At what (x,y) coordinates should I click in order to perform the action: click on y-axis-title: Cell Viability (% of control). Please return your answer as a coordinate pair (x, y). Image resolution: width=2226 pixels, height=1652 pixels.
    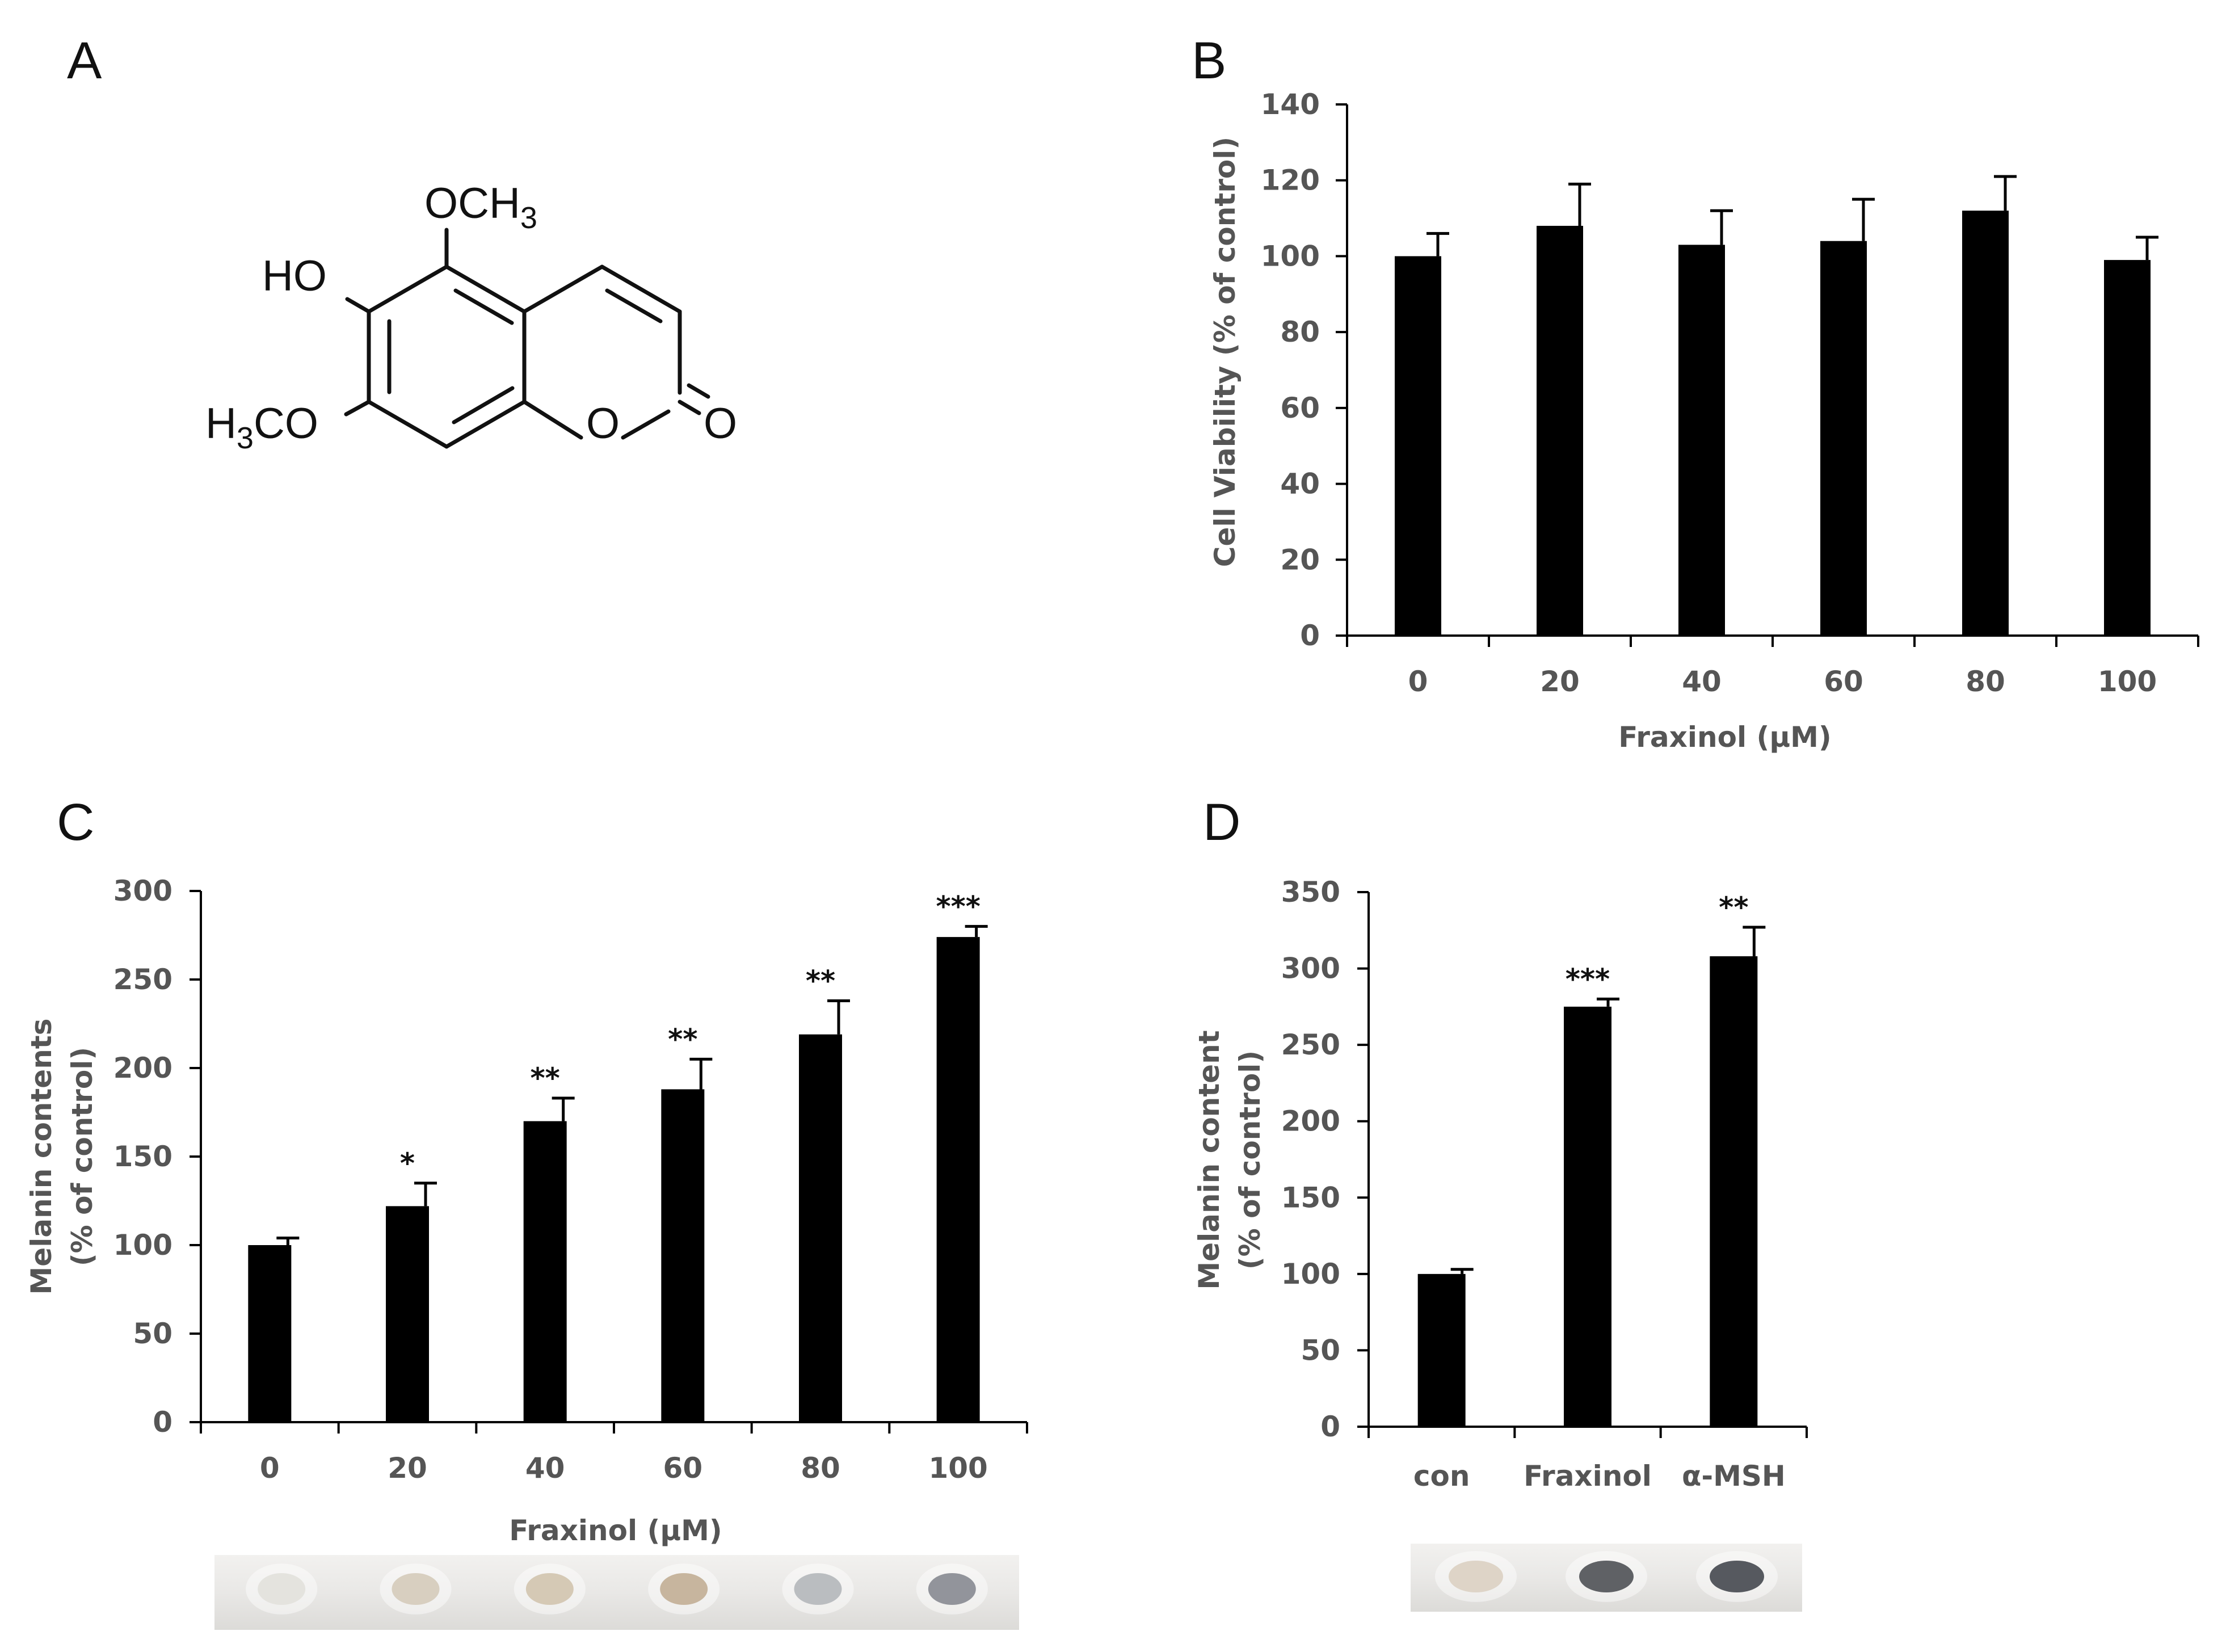
    Looking at the image, I should click on (1225, 352).